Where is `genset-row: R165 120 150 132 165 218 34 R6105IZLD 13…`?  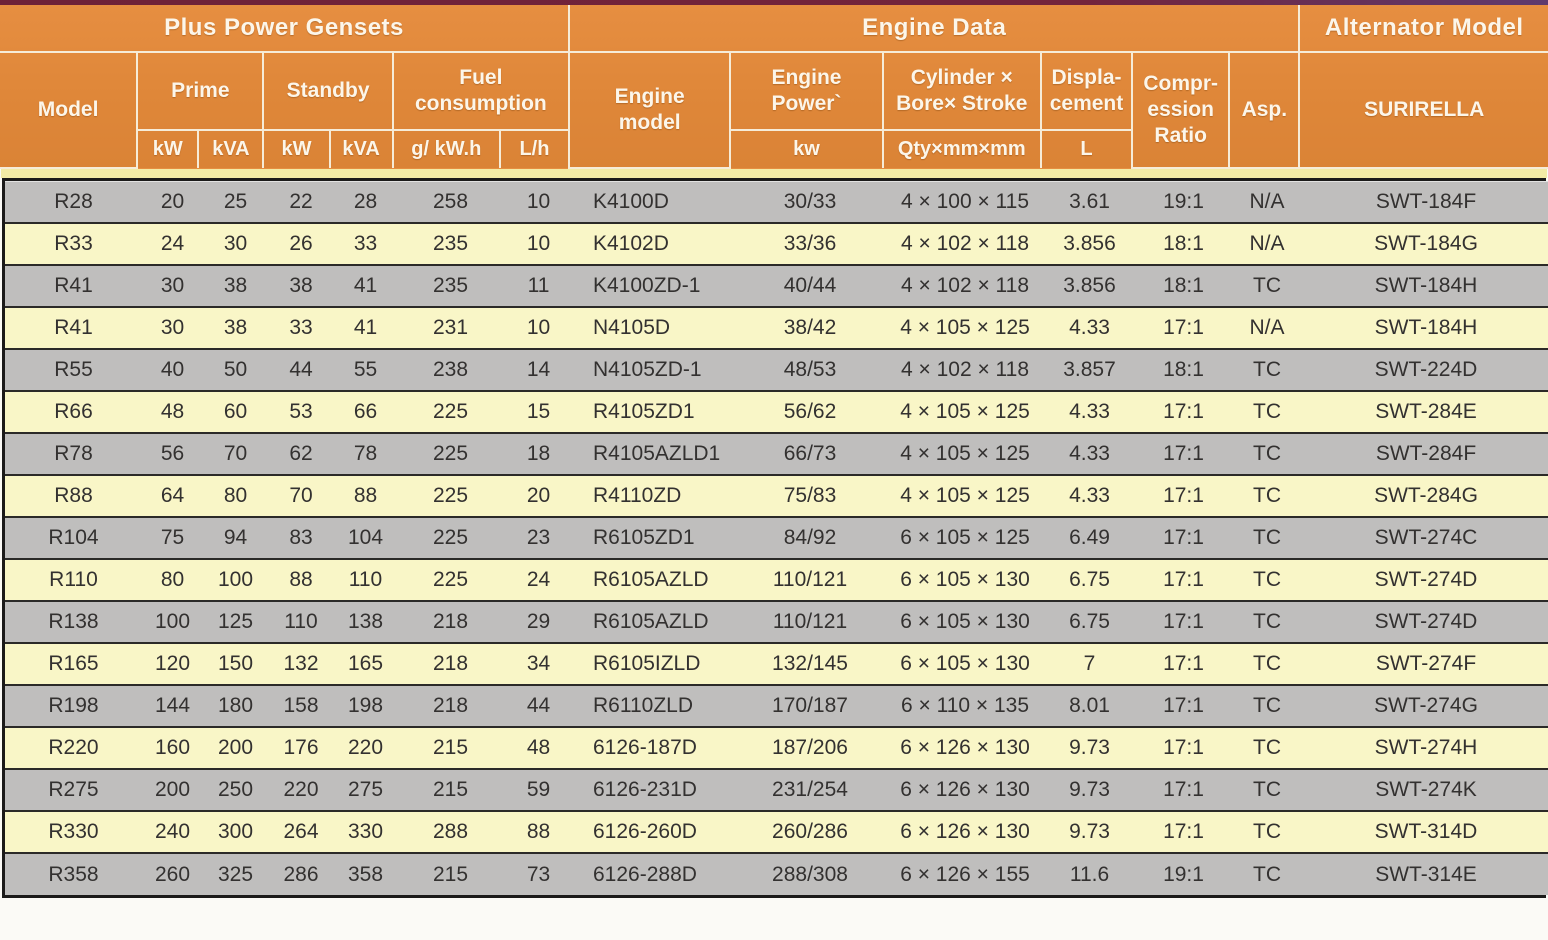
genset-row: R165 120 150 132 165 218 34 R6105IZLD 13… is located at coordinates (776, 664).